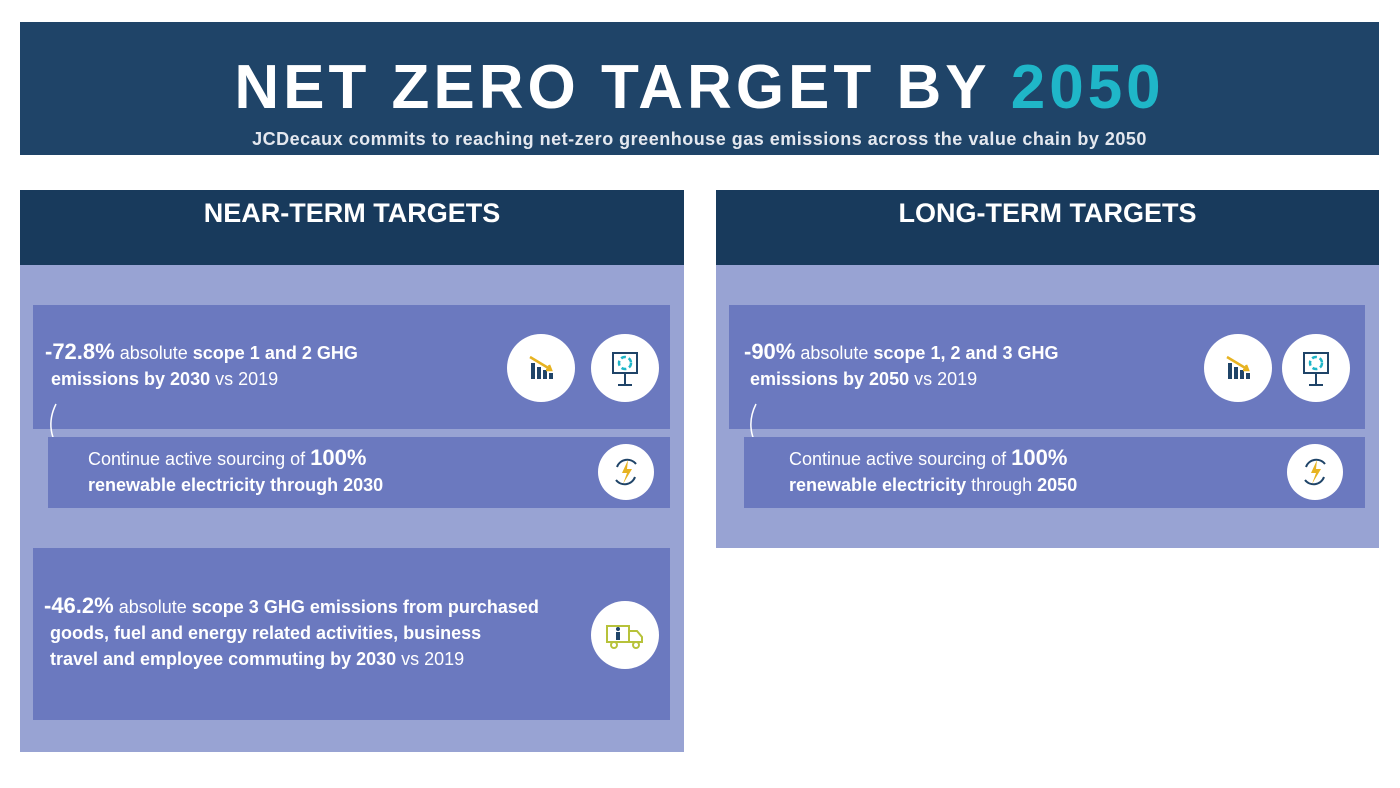 The image size is (1400, 788). I want to click on long-term-title: LONG-TERM TARGETS, so click(1047, 213).